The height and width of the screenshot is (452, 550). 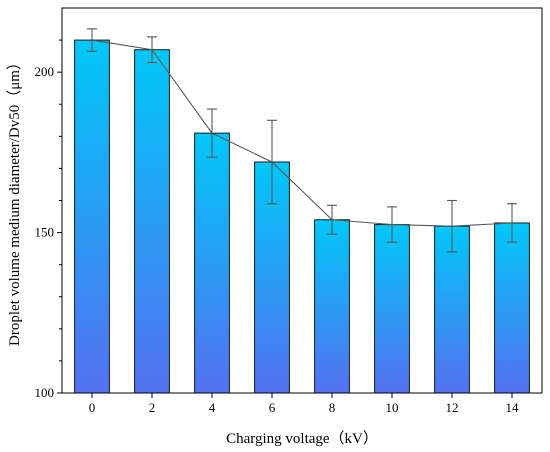 What do you see at coordinates (48, 219) in the screenshot?
I see `y-axis: 100 150 200` at bounding box center [48, 219].